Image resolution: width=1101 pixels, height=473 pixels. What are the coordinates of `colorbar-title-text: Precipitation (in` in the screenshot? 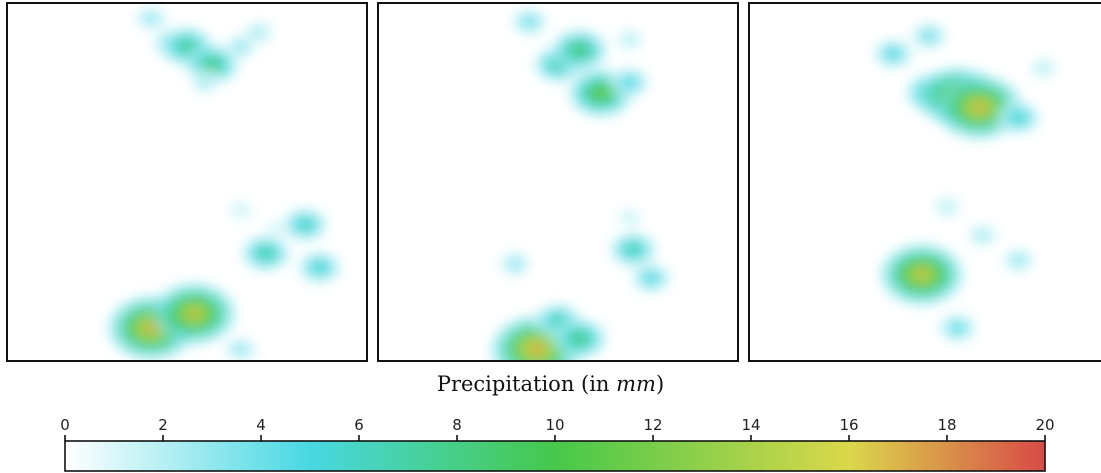 It's located at (526, 384).